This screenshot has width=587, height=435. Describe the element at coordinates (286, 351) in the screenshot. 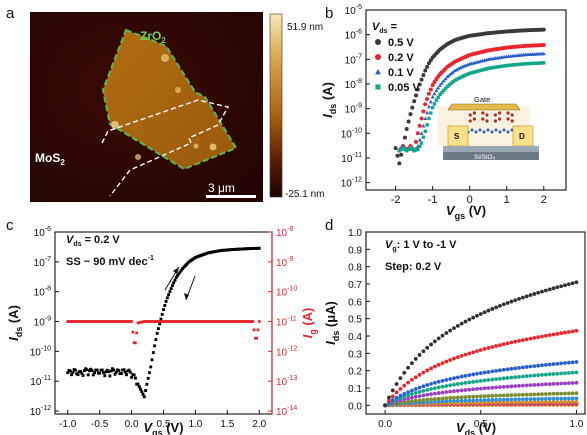

I see `y2-tick-label: 10-12` at that location.